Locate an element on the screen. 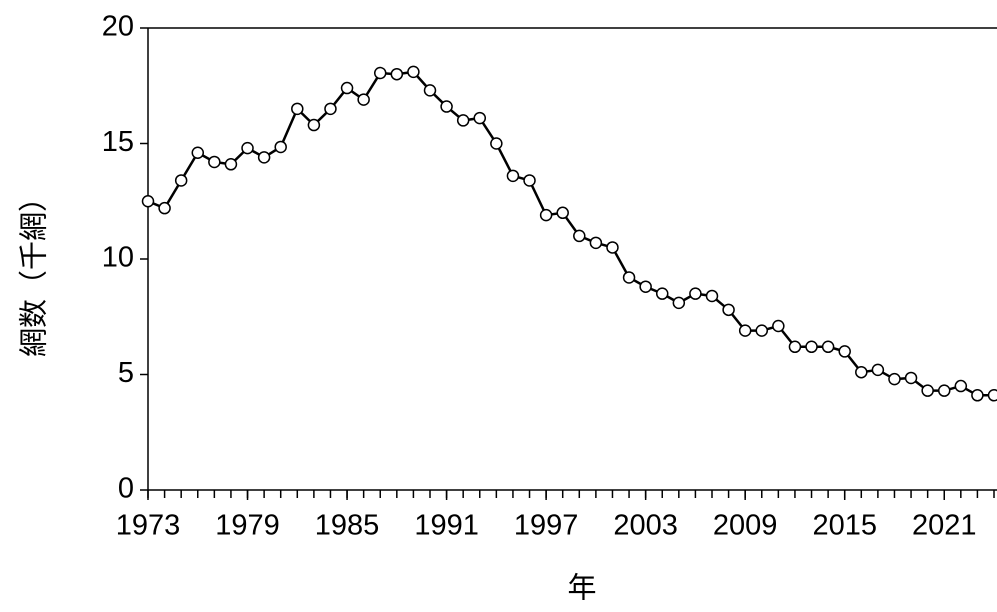  x-tick-label: 1985 is located at coordinates (347, 526).